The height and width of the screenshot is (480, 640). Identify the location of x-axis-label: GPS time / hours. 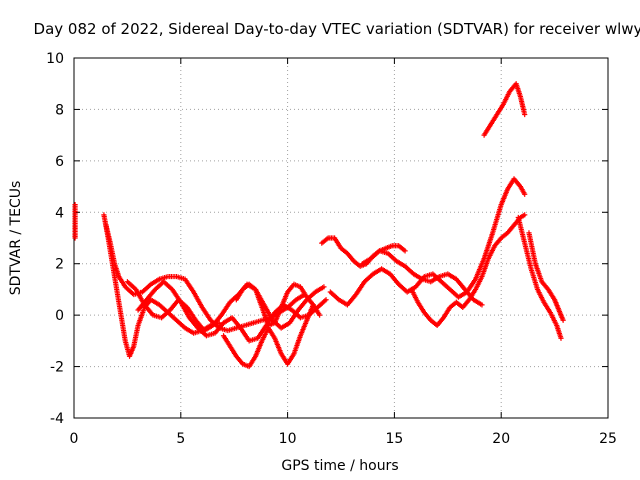
(339, 466).